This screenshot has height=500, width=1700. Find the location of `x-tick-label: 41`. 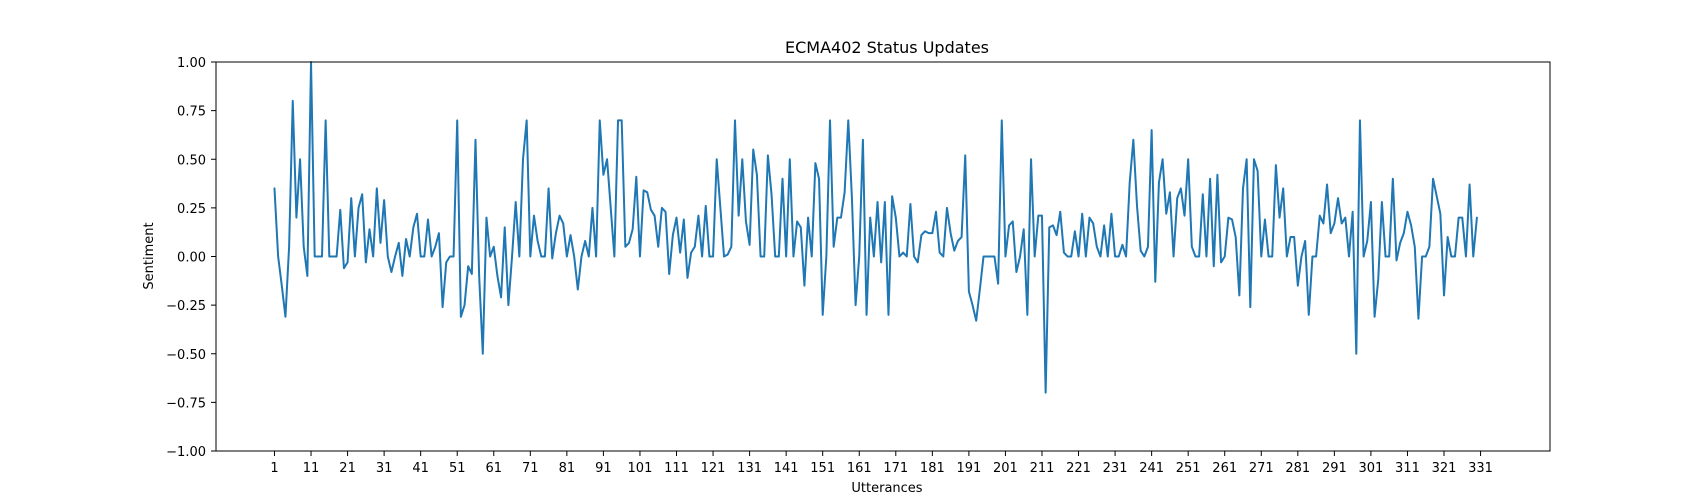

x-tick-label: 41 is located at coordinates (420, 468).